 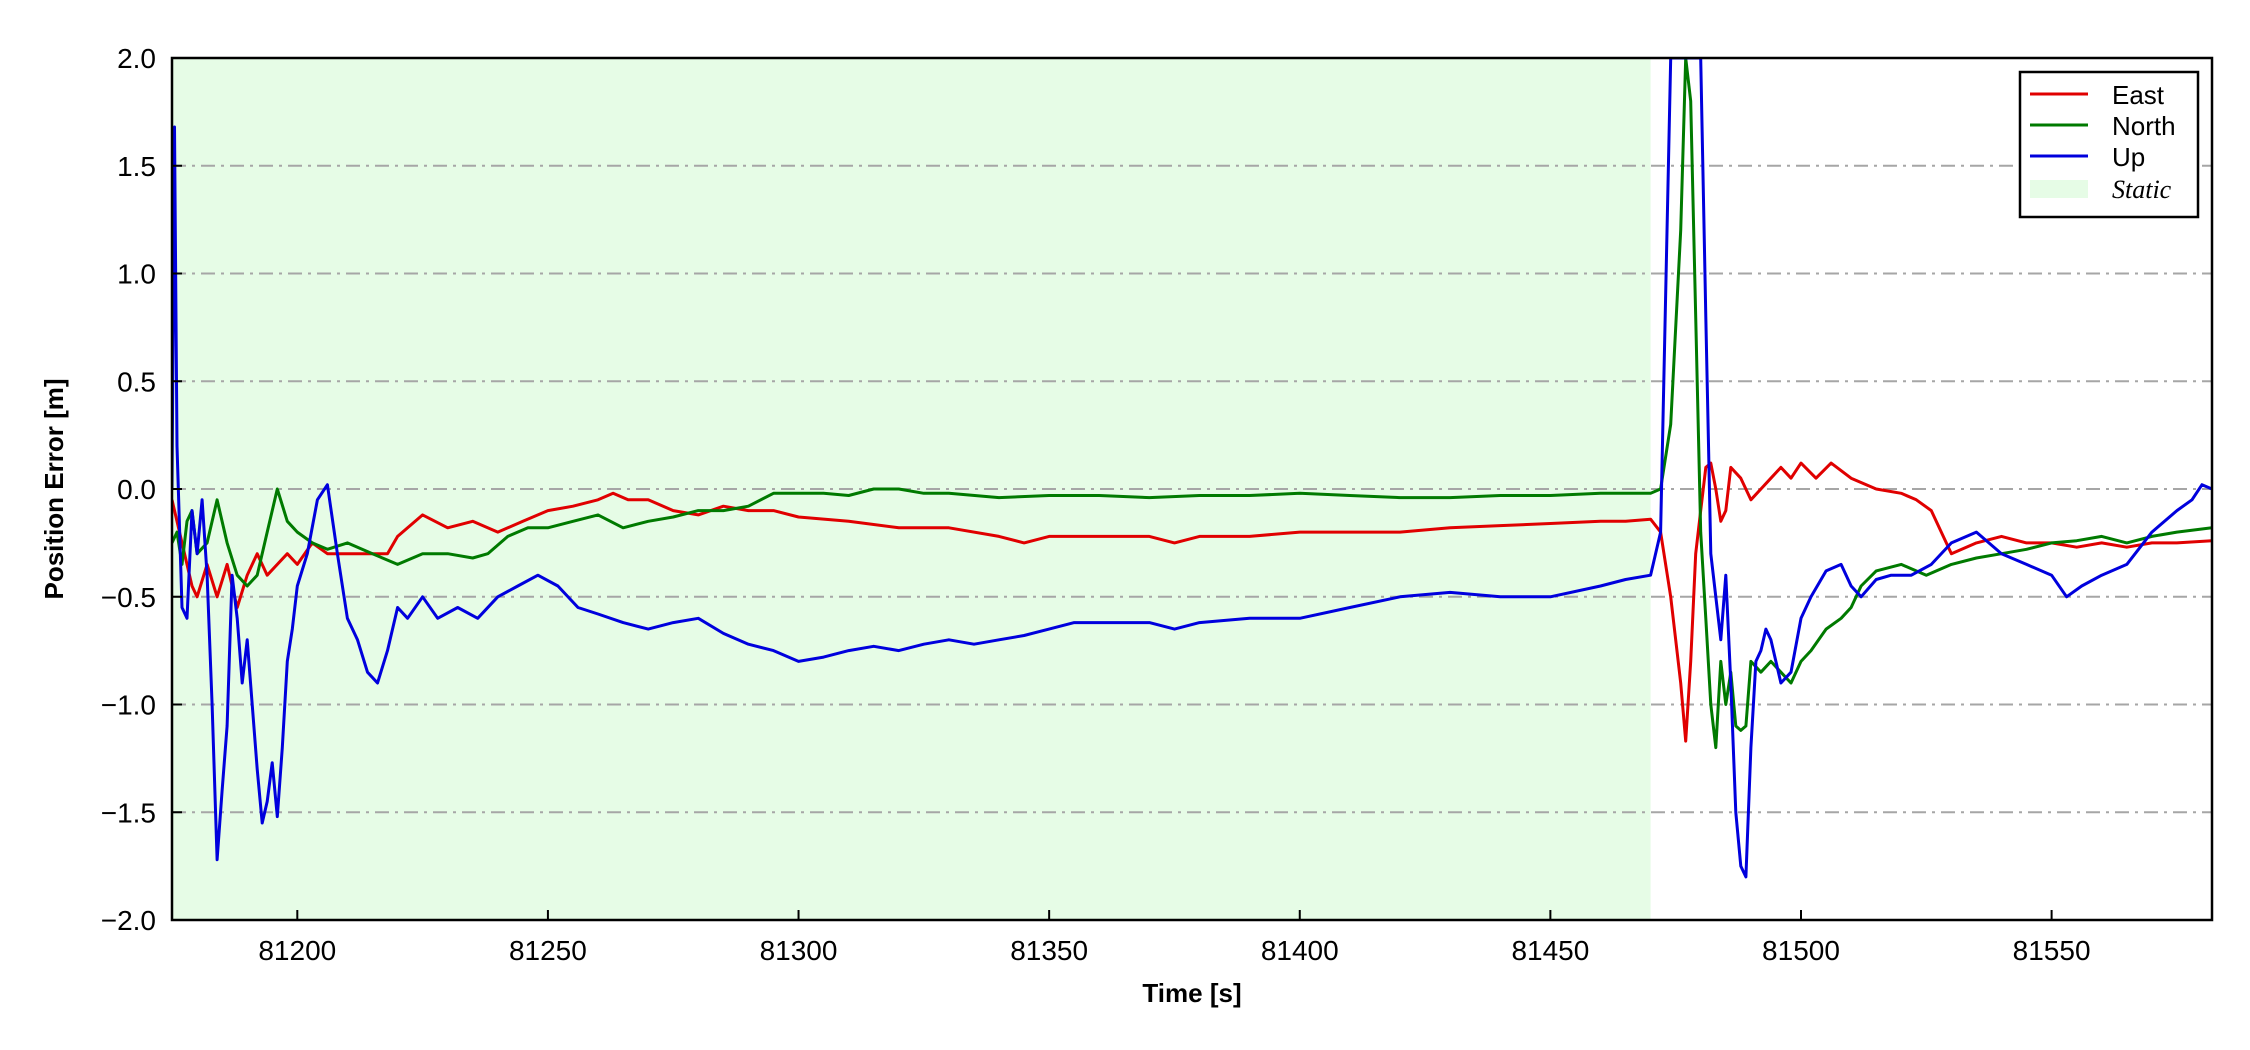 I want to click on y-tick-label: −1.0, so click(x=128, y=705).